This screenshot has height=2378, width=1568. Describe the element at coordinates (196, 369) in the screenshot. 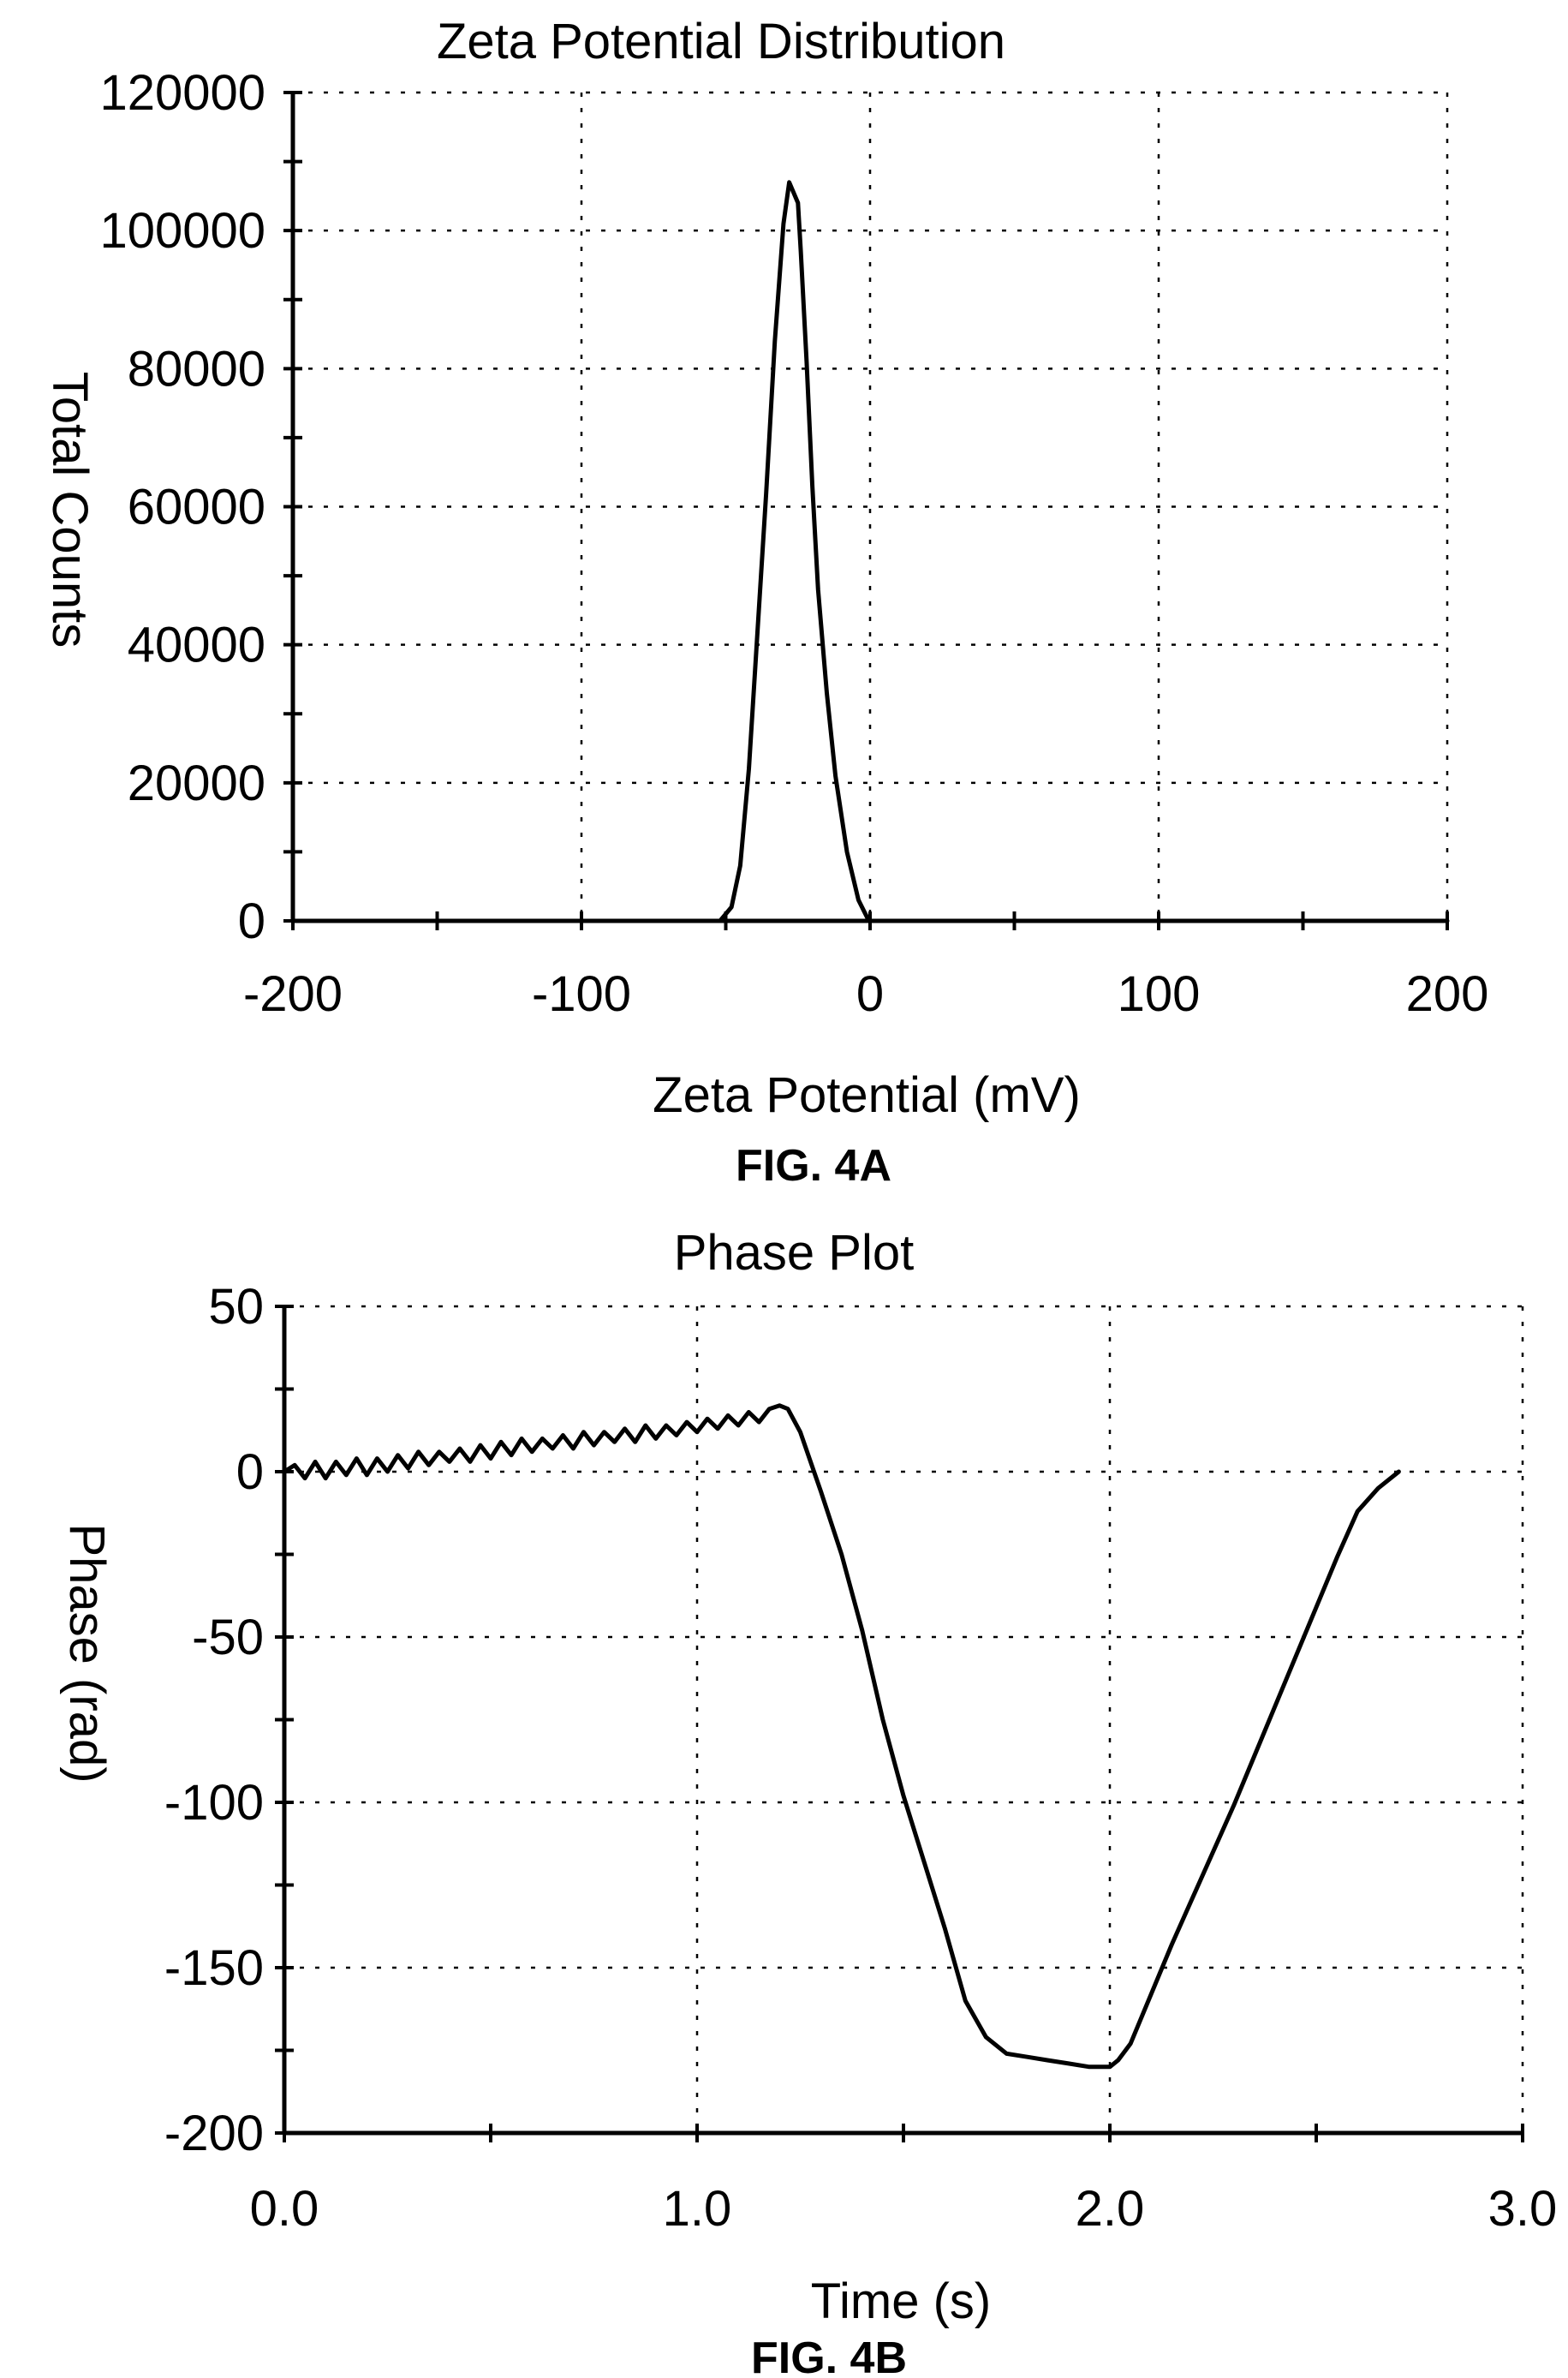

I see `chart-a-y-tick-label: 80000` at that location.